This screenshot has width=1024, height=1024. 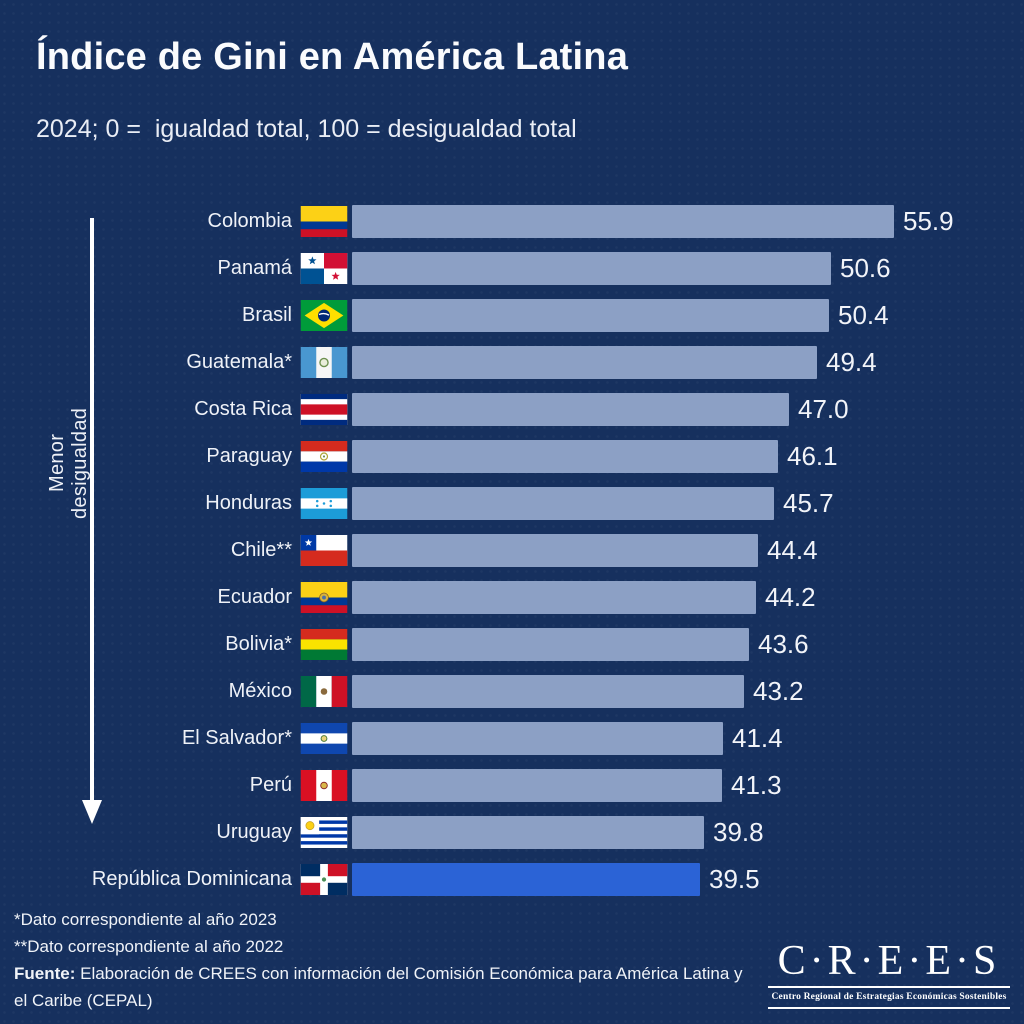 What do you see at coordinates (590, 315) in the screenshot?
I see `bar-brasil` at bounding box center [590, 315].